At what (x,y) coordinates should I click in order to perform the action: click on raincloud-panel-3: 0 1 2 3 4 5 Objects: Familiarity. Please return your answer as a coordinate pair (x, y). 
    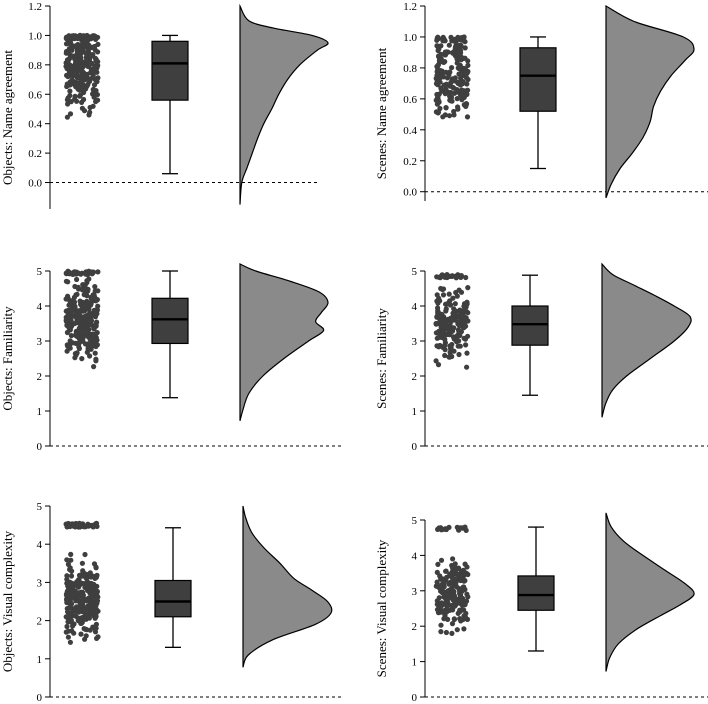
    Looking at the image, I should click on (172, 358).